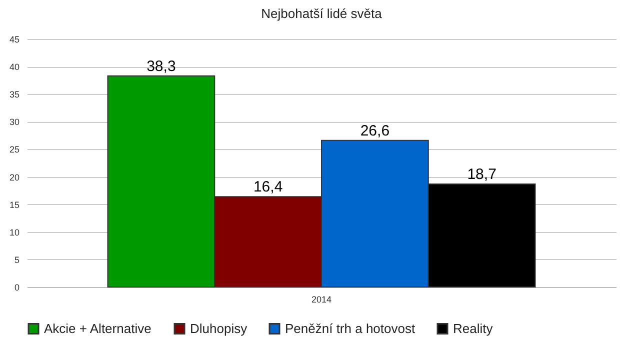  Describe the element at coordinates (17, 287) in the screenshot. I see `y-tick-label: 0` at that location.